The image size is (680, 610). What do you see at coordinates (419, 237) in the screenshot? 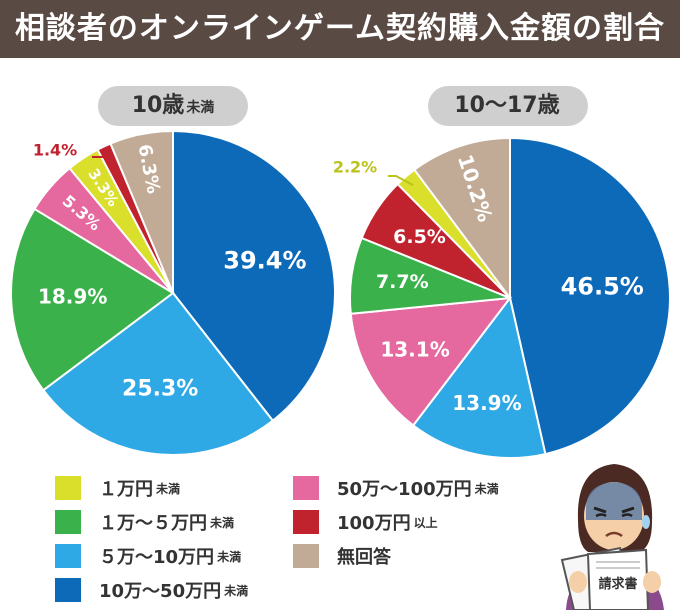
I see `chart-2-data-label-5: 6.5%` at bounding box center [419, 237].